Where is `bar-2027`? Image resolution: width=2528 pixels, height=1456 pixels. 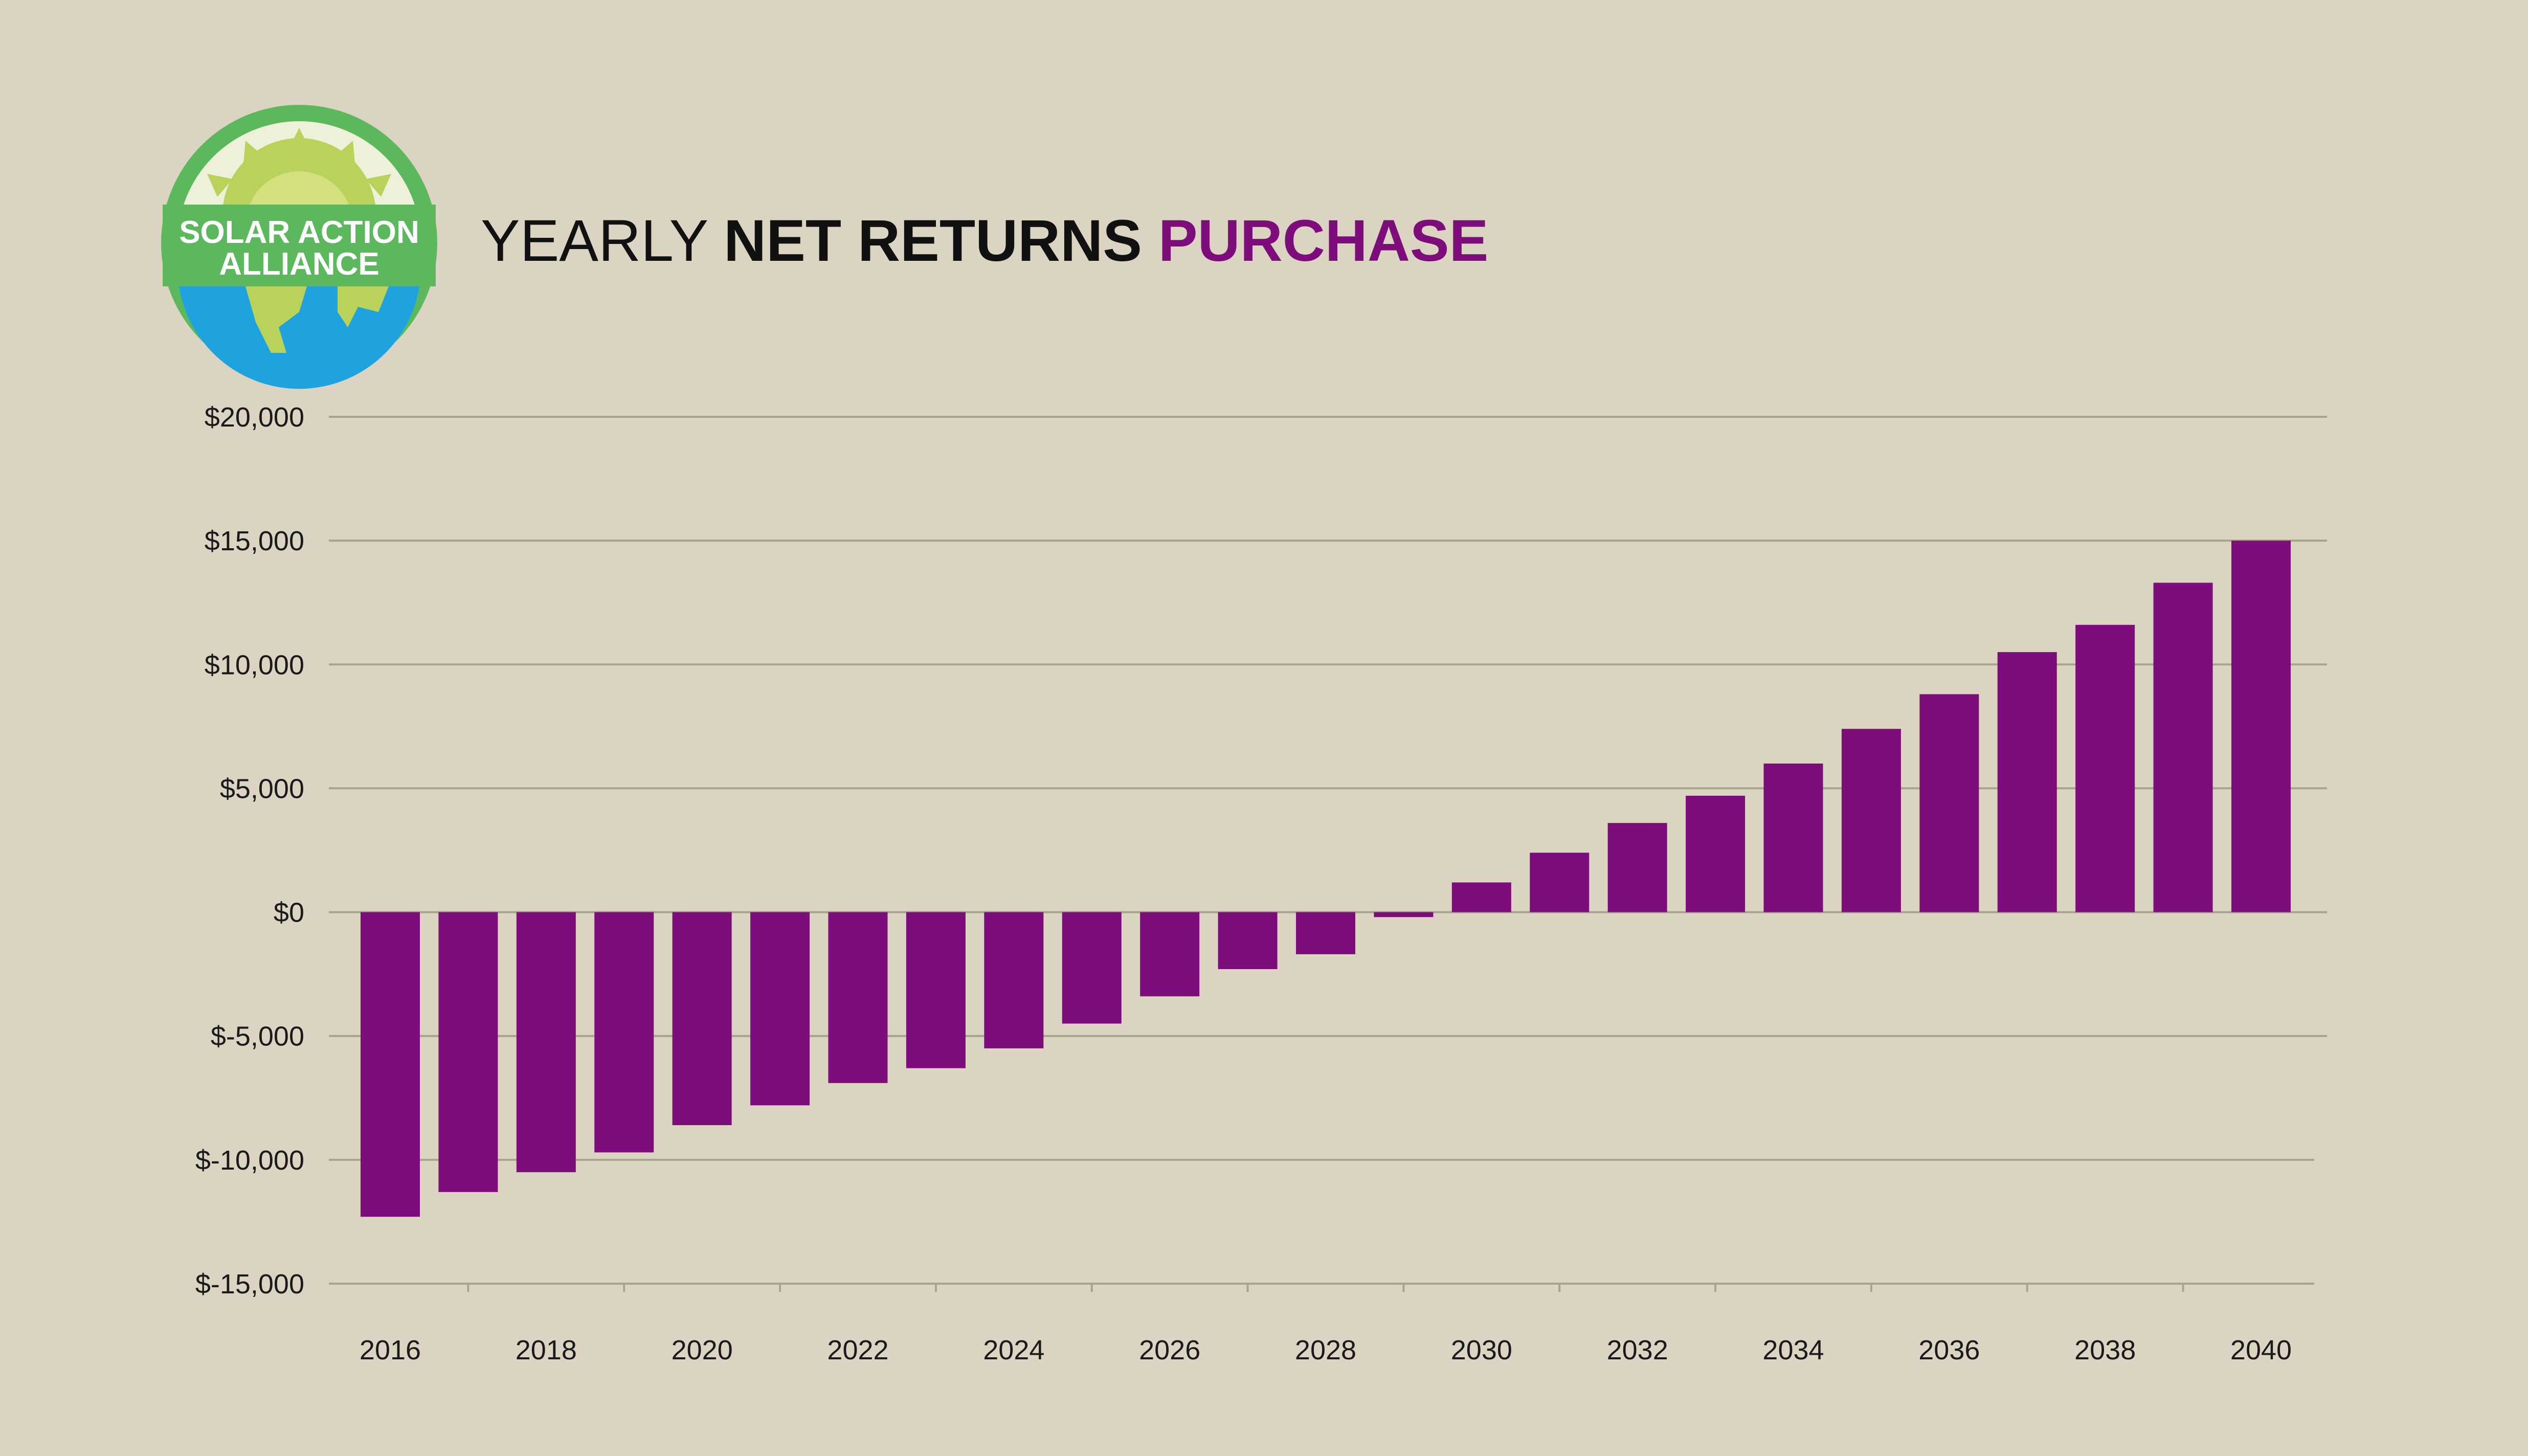 bar-2027 is located at coordinates (1248, 940).